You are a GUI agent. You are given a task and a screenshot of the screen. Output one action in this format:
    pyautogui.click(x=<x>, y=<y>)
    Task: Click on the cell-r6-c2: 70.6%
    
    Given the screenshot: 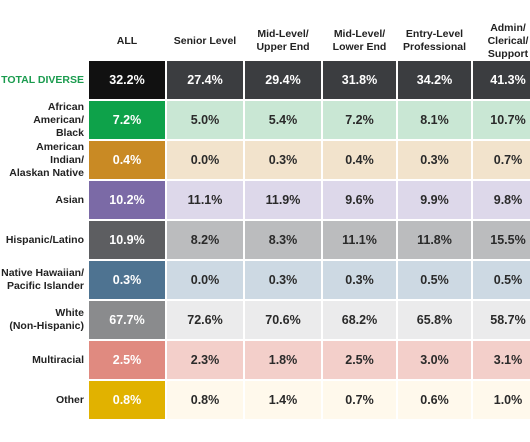 What is the action you would take?
    pyautogui.click(x=283, y=320)
    